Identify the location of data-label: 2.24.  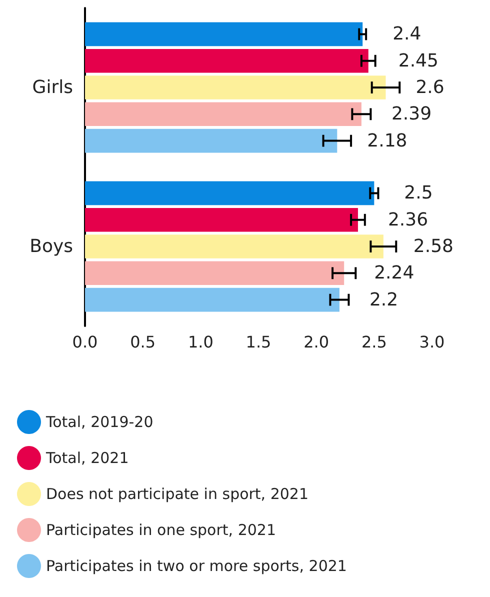
(394, 273).